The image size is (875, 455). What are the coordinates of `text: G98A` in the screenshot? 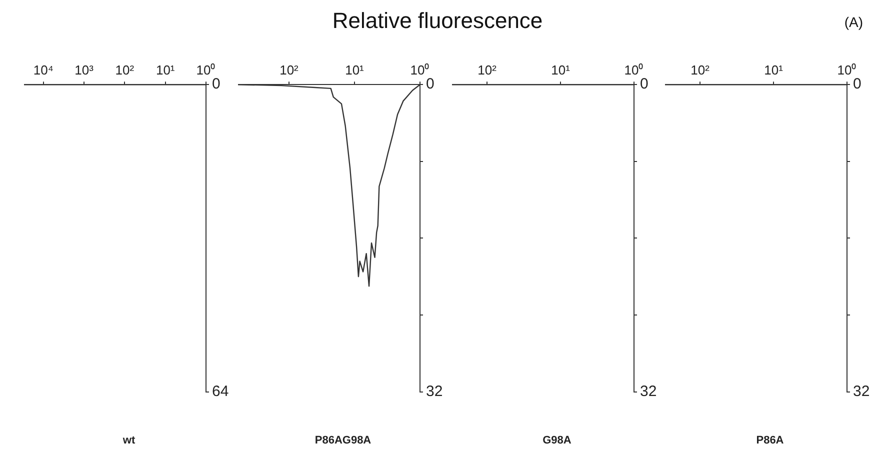 It's located at (557, 440).